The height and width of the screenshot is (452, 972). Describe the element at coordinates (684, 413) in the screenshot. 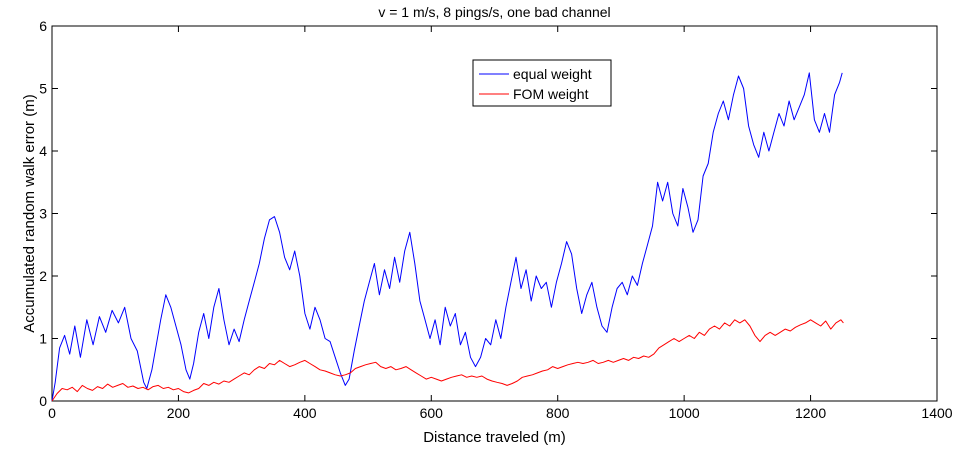

I see `x-tick-label: 1000` at that location.